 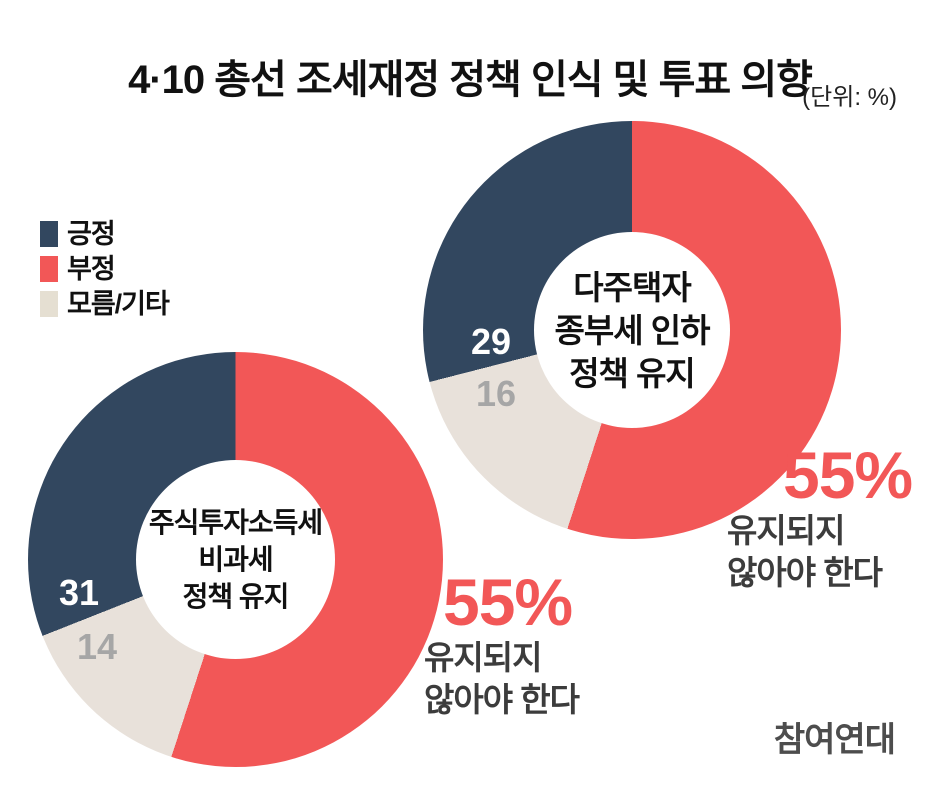 I want to click on legend-item-unknown: 모름/기타, so click(x=105, y=304).